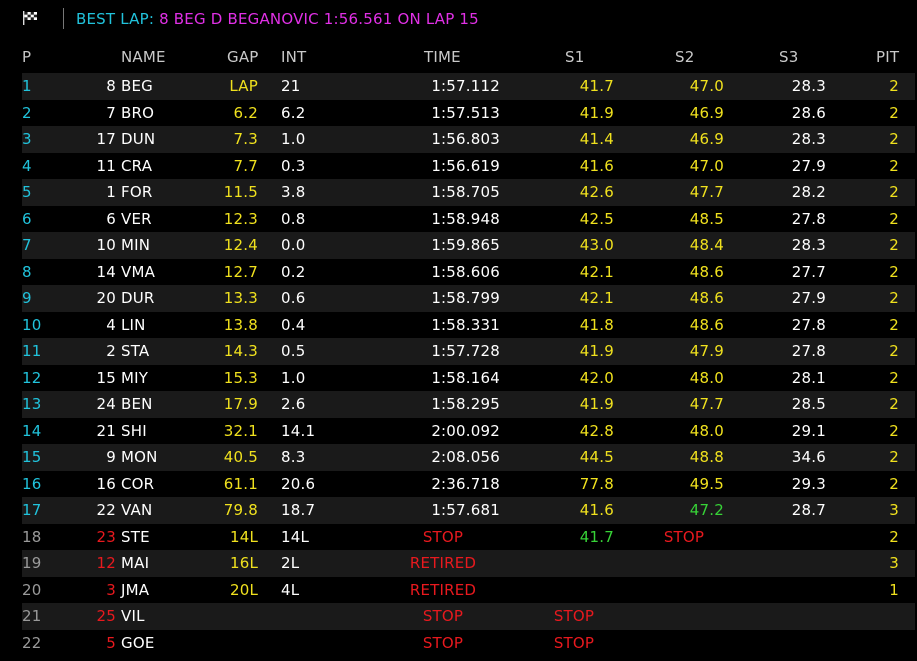 The image size is (917, 661). What do you see at coordinates (706, 457) in the screenshot?
I see `sector-2-cell: 48.8` at bounding box center [706, 457].